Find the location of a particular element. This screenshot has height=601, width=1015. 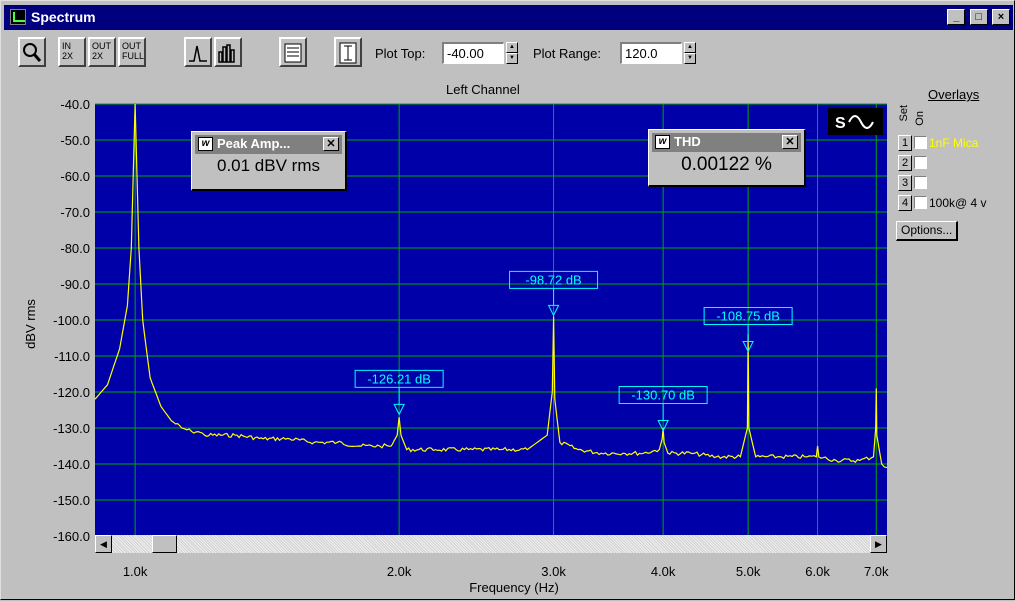

peak-amplitude-popup: w Peak Amp... ✕ 0.01 dBV rms is located at coordinates (269, 161).